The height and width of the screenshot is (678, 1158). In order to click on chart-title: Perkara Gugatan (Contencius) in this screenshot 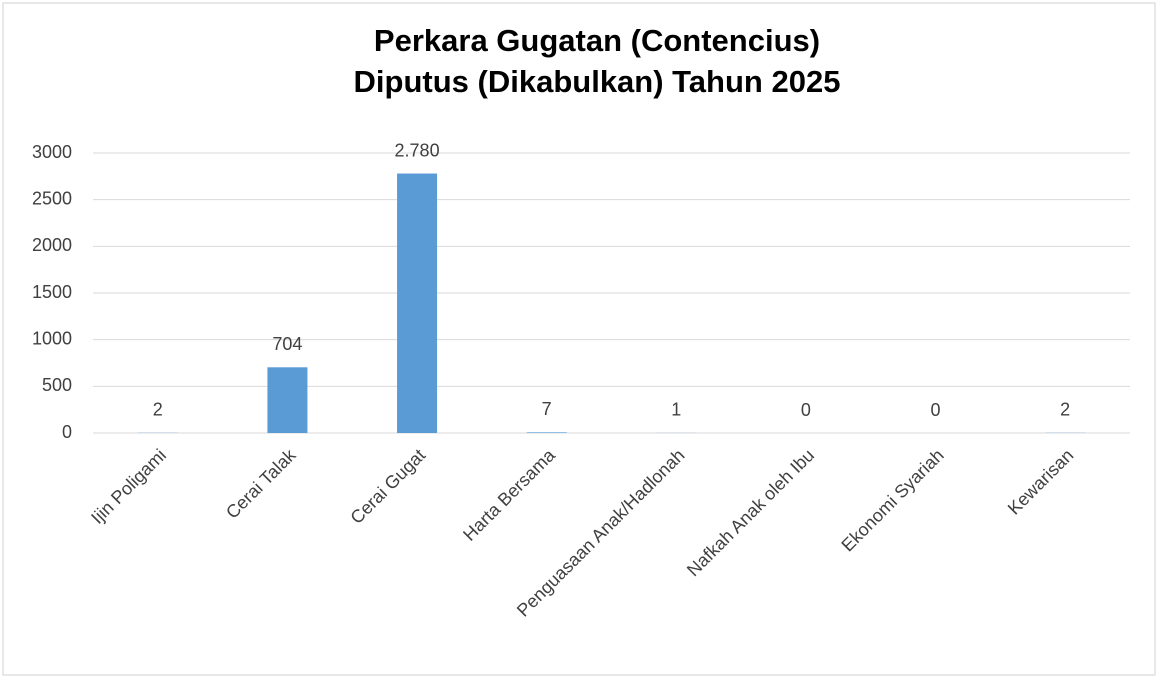, I will do `click(597, 40)`.